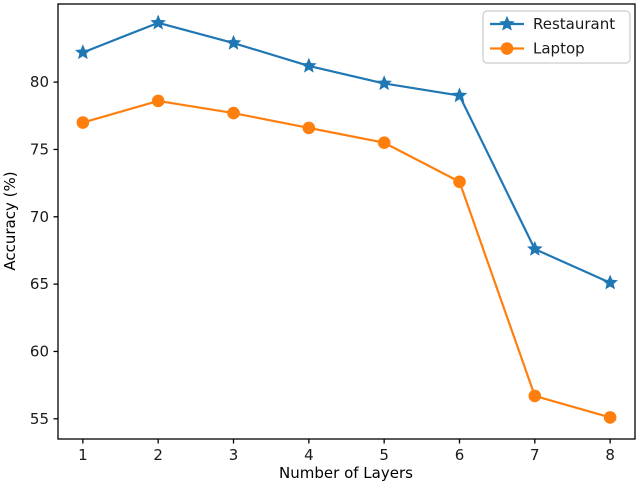  Describe the element at coordinates (39, 217) in the screenshot. I see `y-tick-label: 70` at that location.